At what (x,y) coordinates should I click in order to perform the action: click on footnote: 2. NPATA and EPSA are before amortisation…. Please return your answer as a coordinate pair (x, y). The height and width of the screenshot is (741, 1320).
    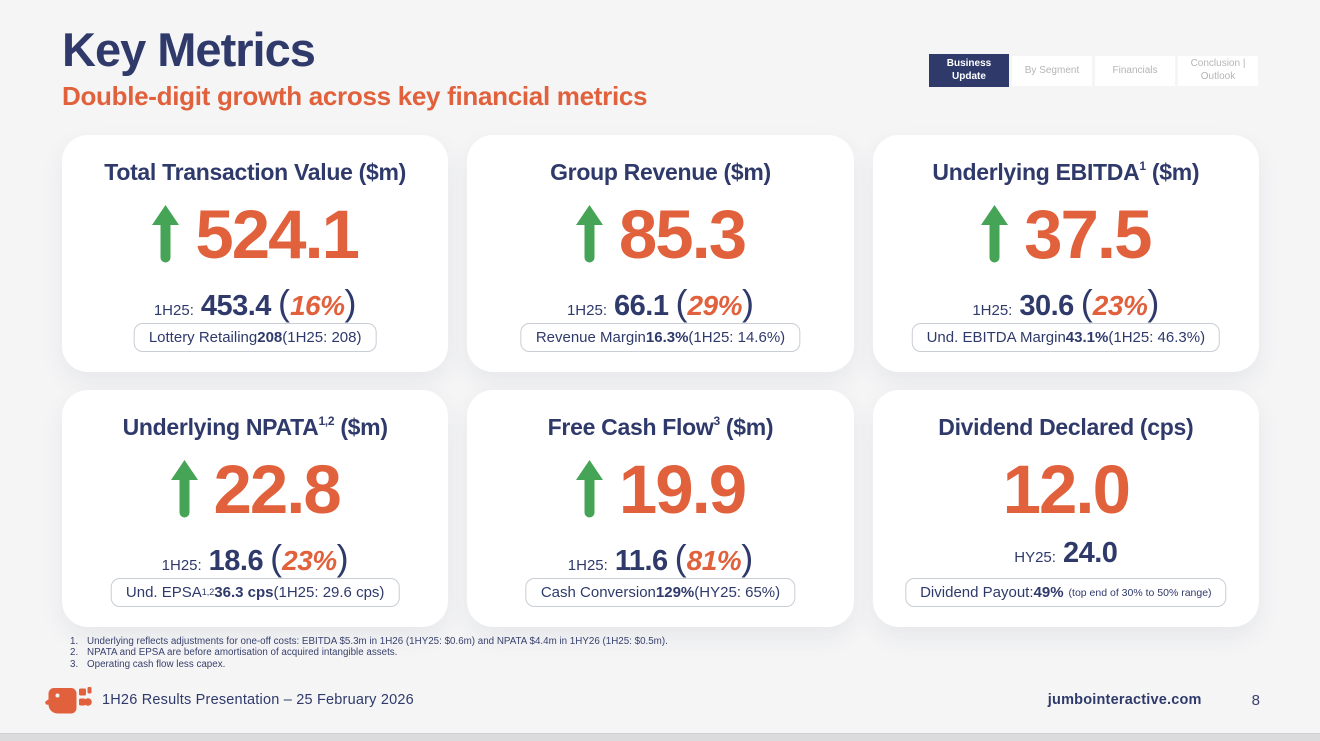
    Looking at the image, I should click on (234, 653).